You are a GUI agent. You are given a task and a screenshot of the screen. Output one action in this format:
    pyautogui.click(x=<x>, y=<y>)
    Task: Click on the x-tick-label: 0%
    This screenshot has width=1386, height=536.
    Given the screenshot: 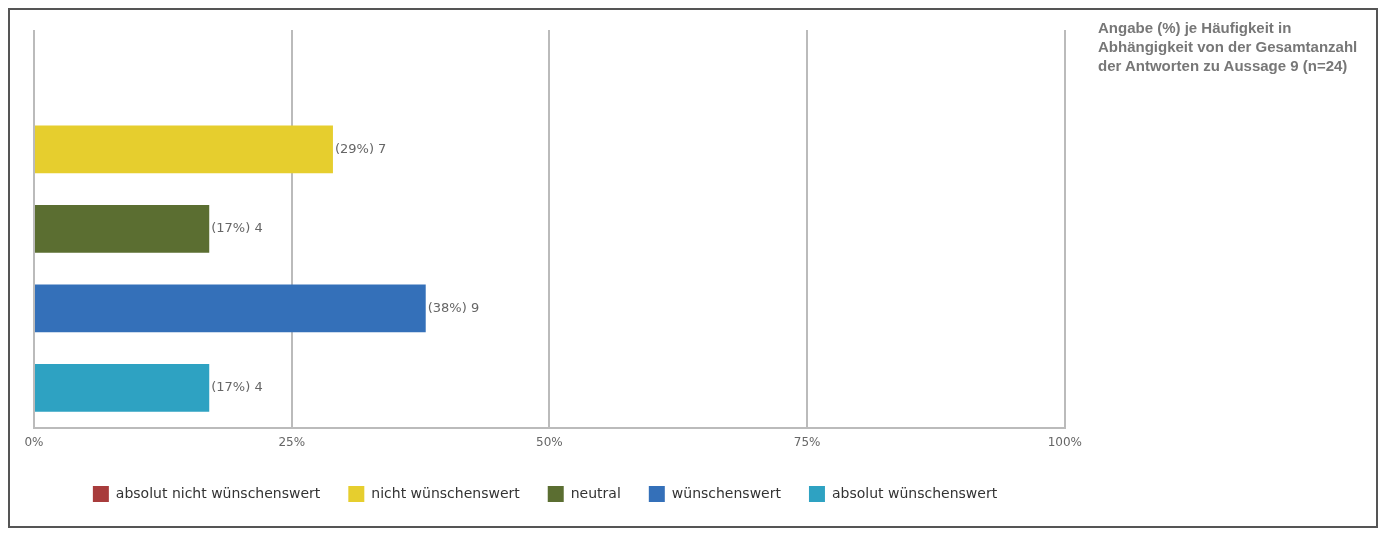 What is the action you would take?
    pyautogui.click(x=34, y=441)
    